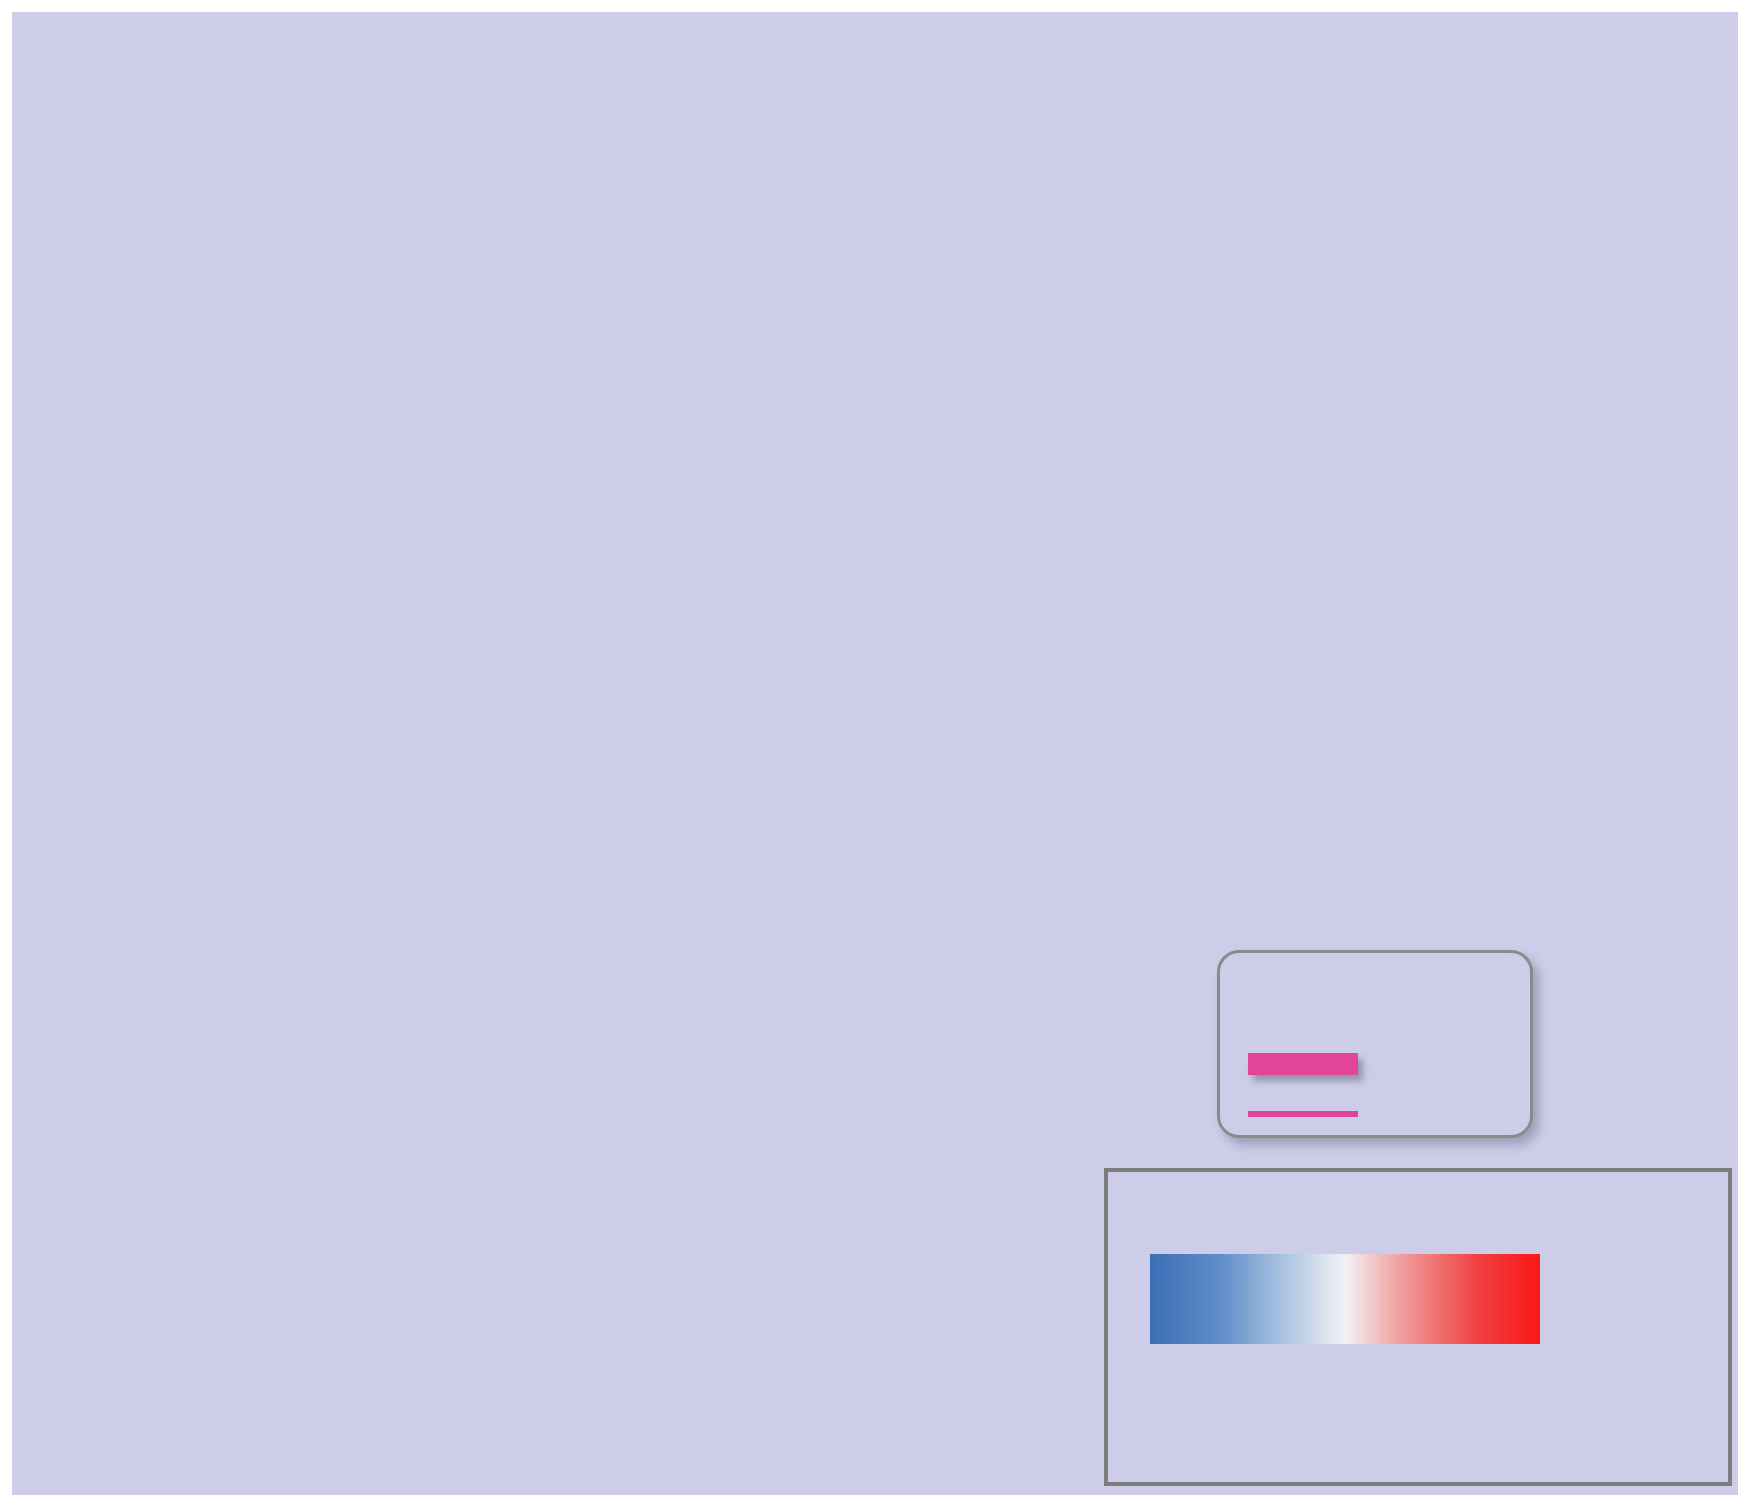  Describe the element at coordinates (1375, 1044) in the screenshot. I see `legend-overlap-significance` at that location.